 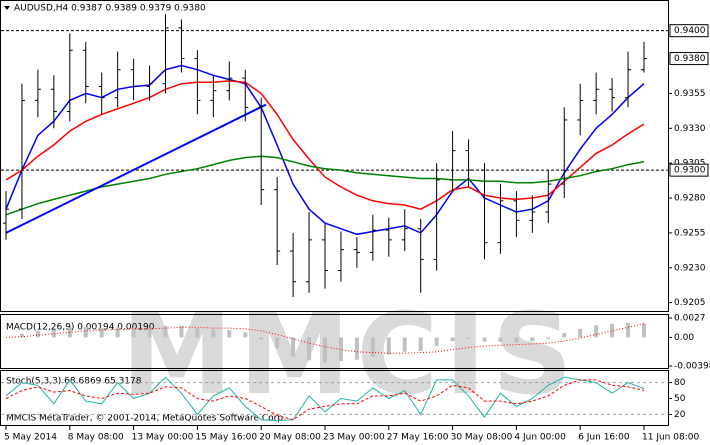 I want to click on panel-title: MACD(12,26,9) 0.00194 0.00190, so click(x=80, y=328).